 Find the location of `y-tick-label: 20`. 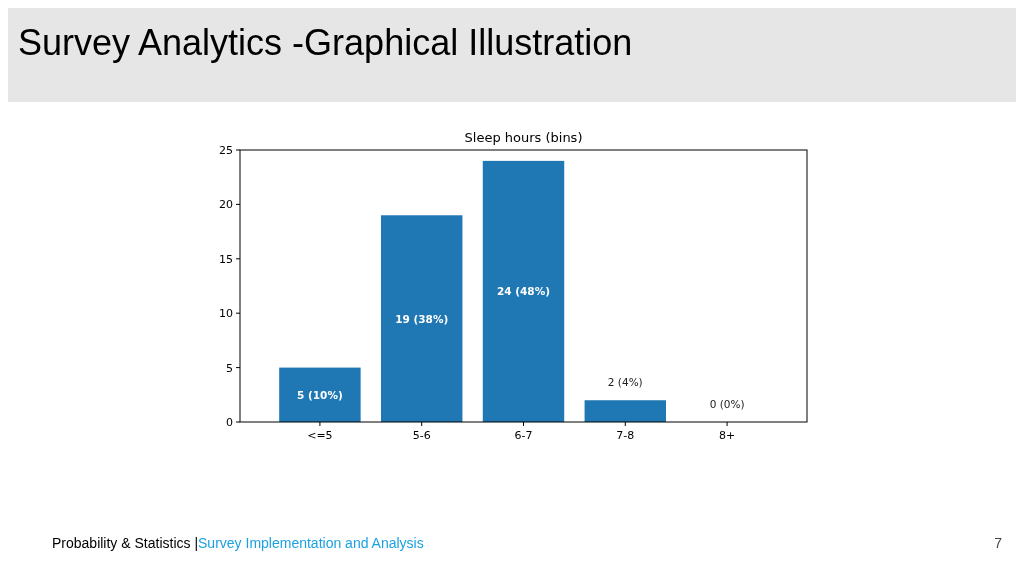

y-tick-label: 20 is located at coordinates (226, 205).